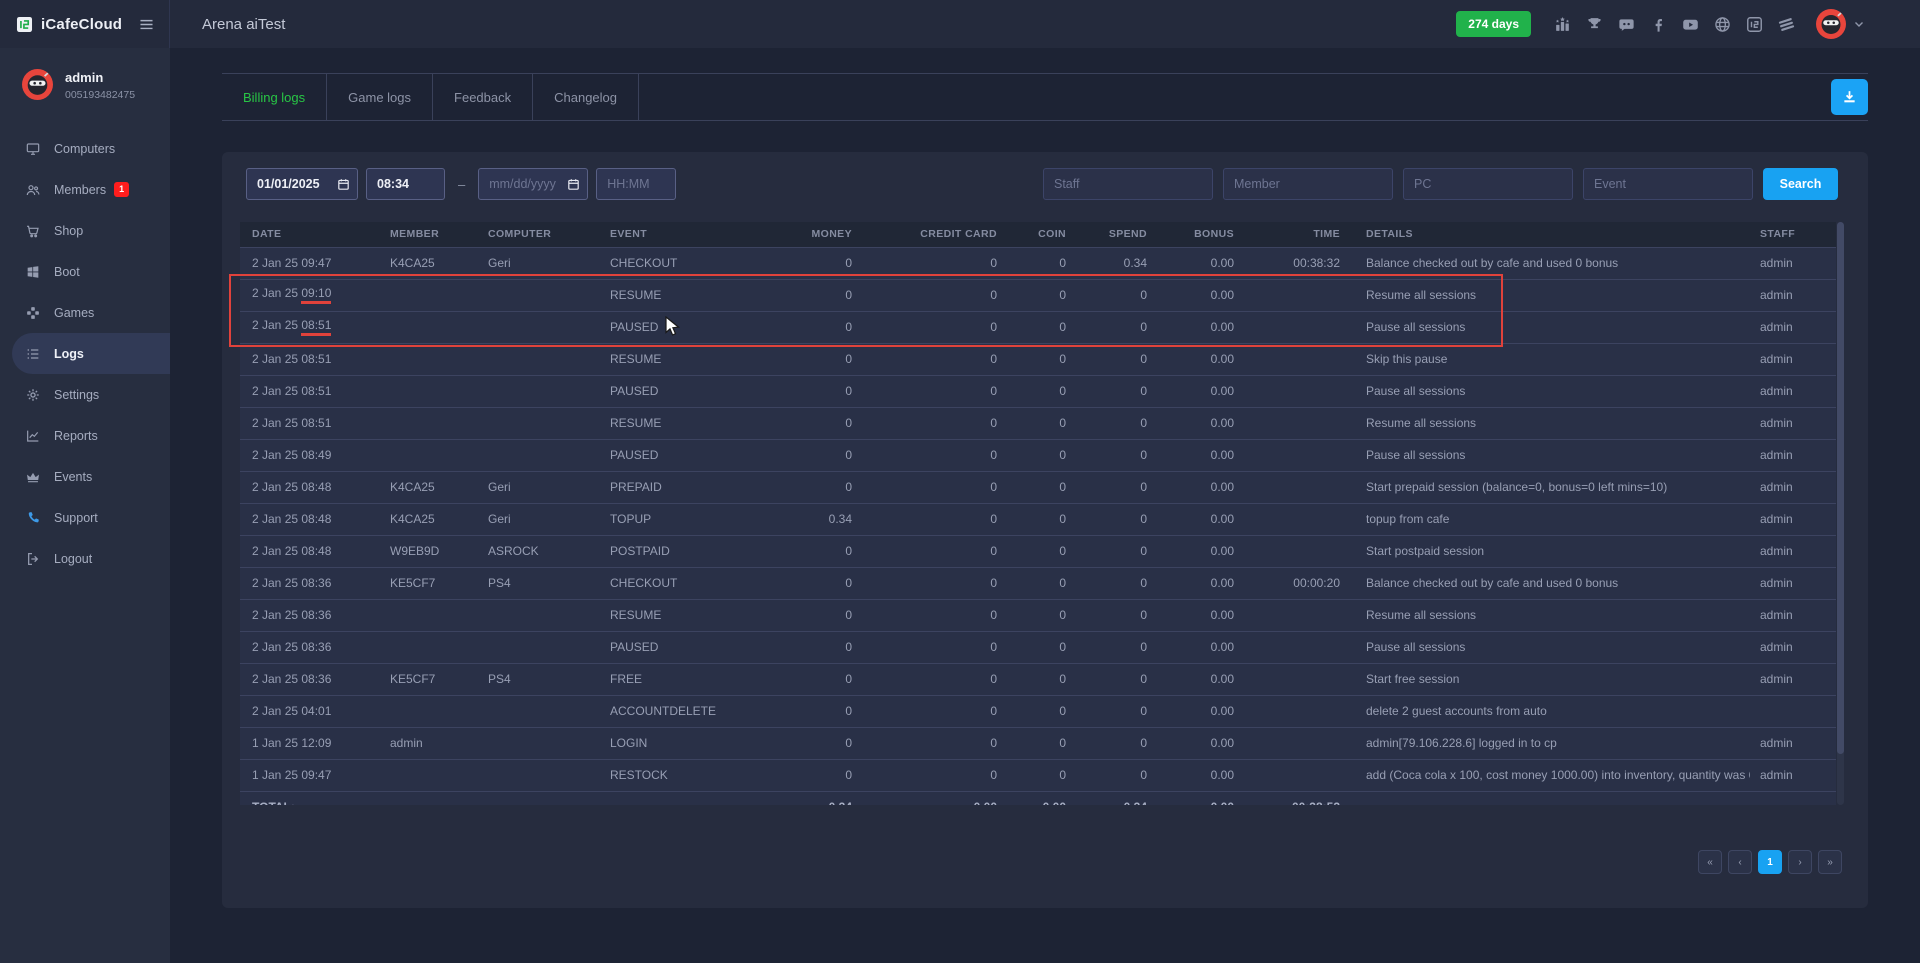  What do you see at coordinates (924, 234) in the screenshot?
I see `column-header: CREDIT CARD` at bounding box center [924, 234].